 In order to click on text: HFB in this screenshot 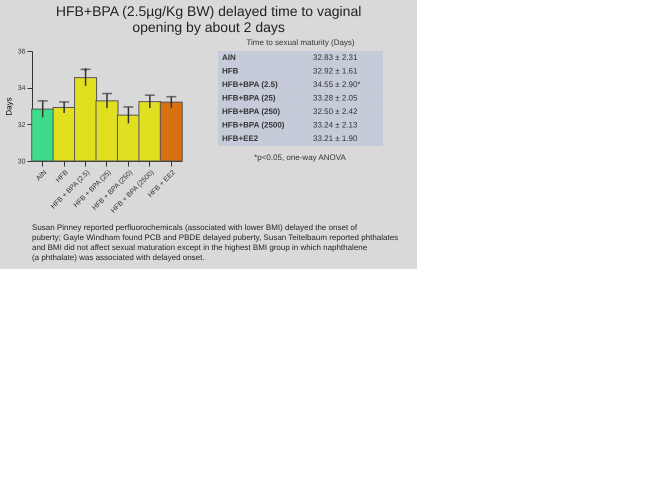, I will do `click(230, 71)`.